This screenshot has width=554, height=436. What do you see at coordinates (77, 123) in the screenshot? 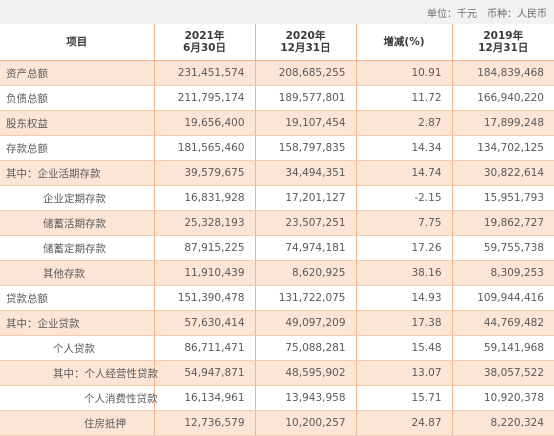
I see `row-label: 股东权益` at bounding box center [77, 123].